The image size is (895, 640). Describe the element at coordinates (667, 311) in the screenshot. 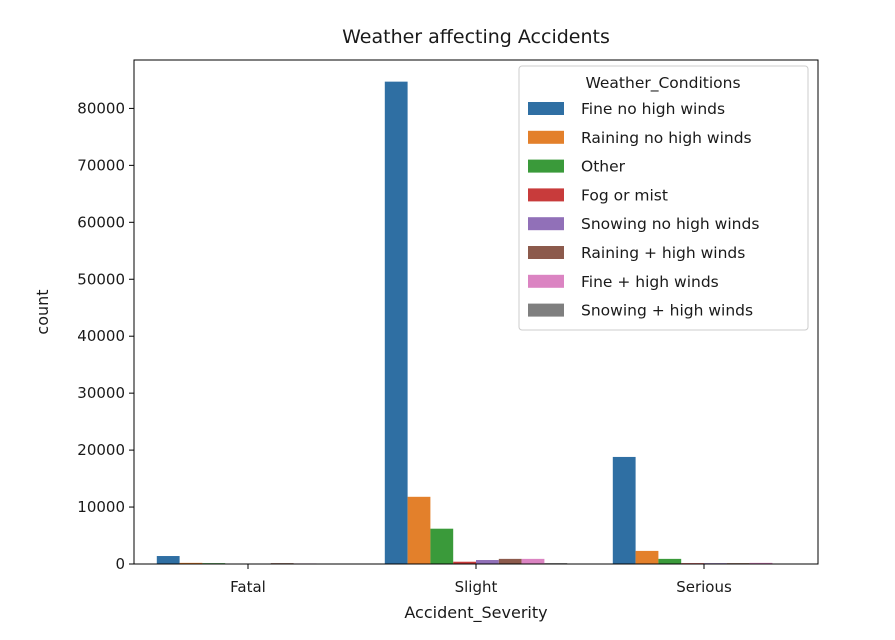

I see `legend-label: Snowing + high winds` at that location.